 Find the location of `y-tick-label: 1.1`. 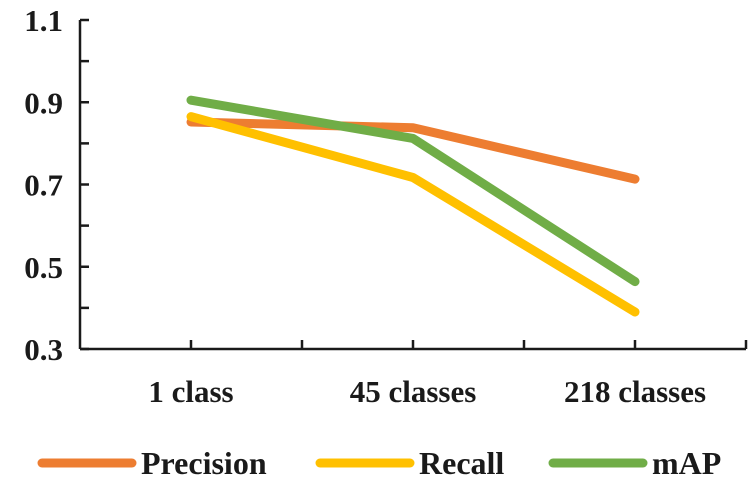

y-tick-label: 1.1 is located at coordinates (43, 20).